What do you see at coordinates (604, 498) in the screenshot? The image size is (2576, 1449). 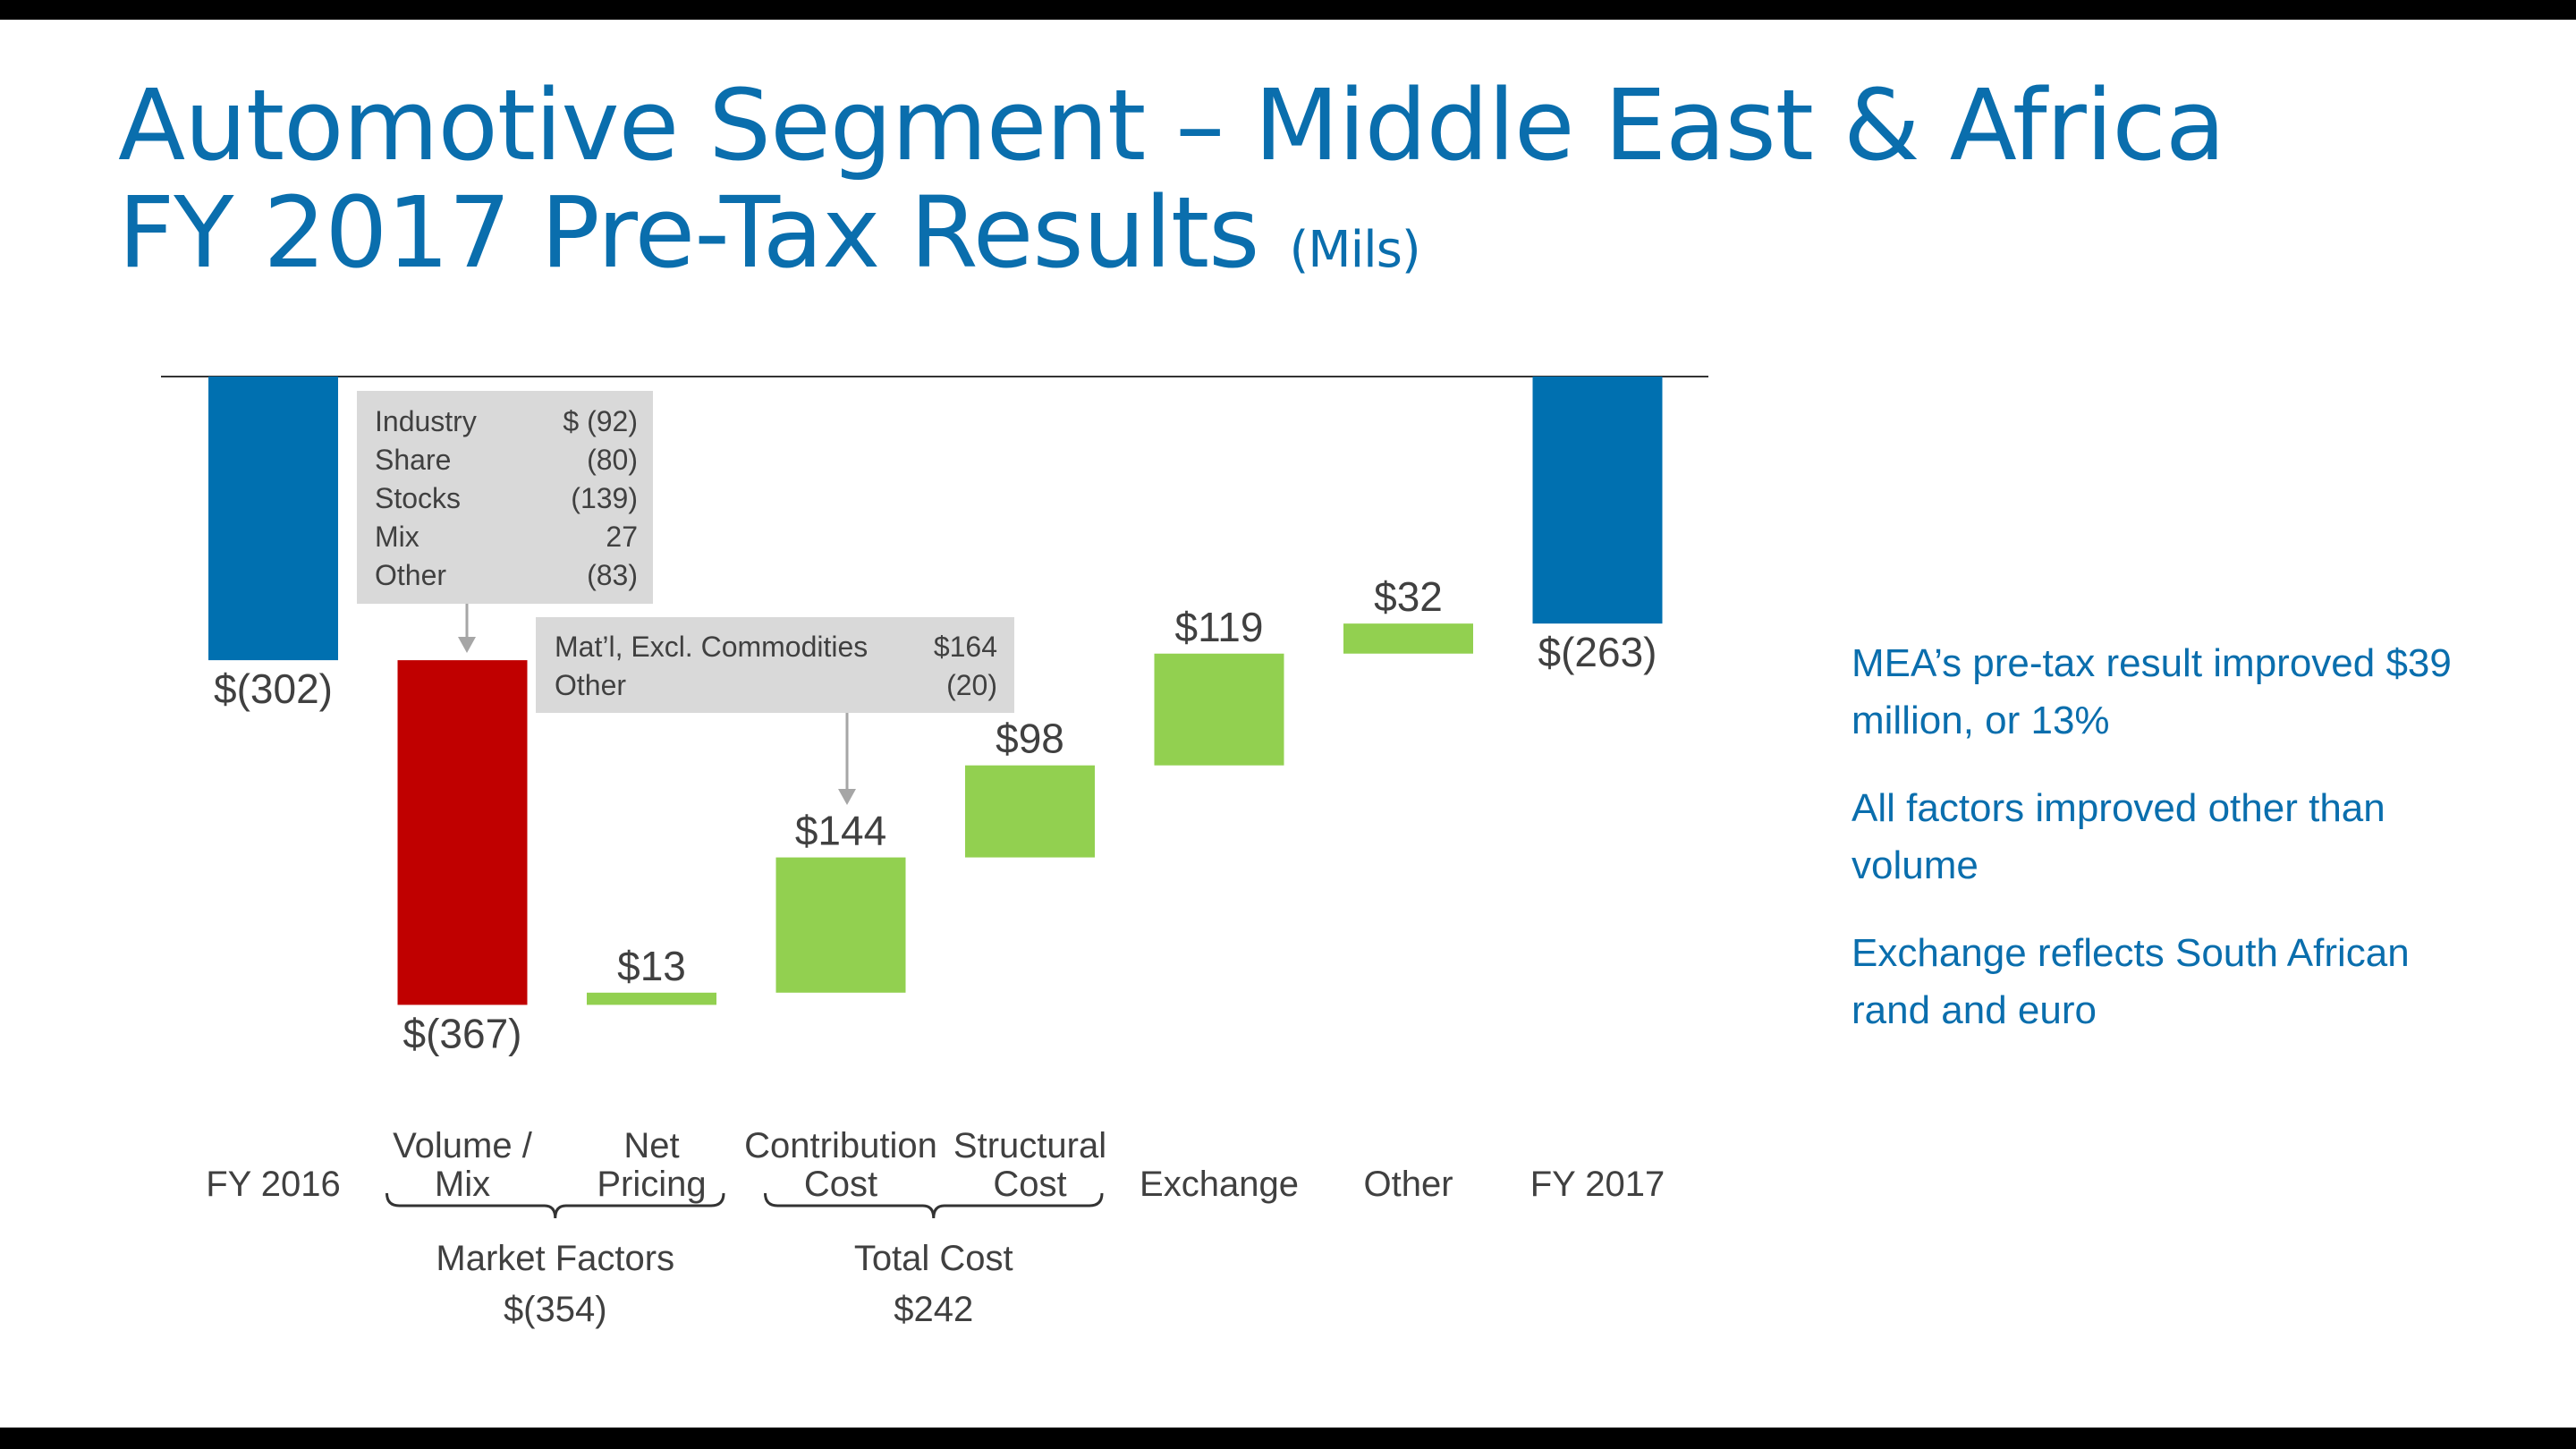 I see `callout-0-value-2: (139)` at bounding box center [604, 498].